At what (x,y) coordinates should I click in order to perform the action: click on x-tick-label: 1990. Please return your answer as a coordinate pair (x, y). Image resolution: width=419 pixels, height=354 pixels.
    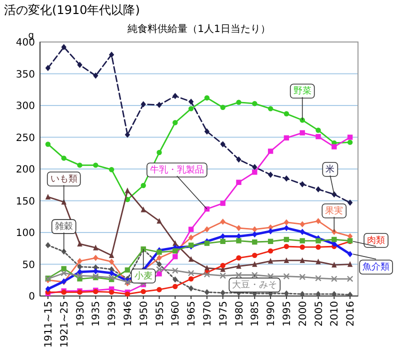
    Looking at the image, I should click on (272, 313).